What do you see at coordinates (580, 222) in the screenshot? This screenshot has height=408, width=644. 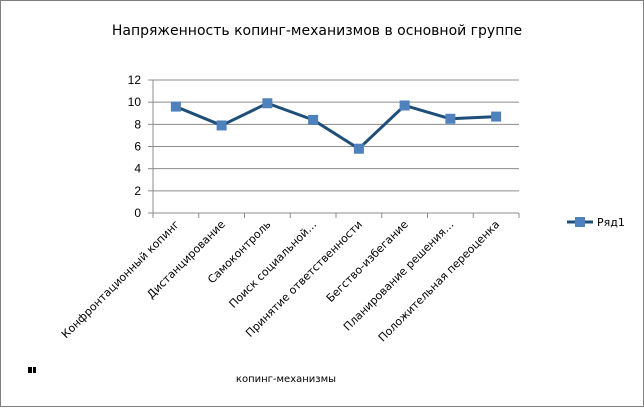 I see `legend-marker` at bounding box center [580, 222].